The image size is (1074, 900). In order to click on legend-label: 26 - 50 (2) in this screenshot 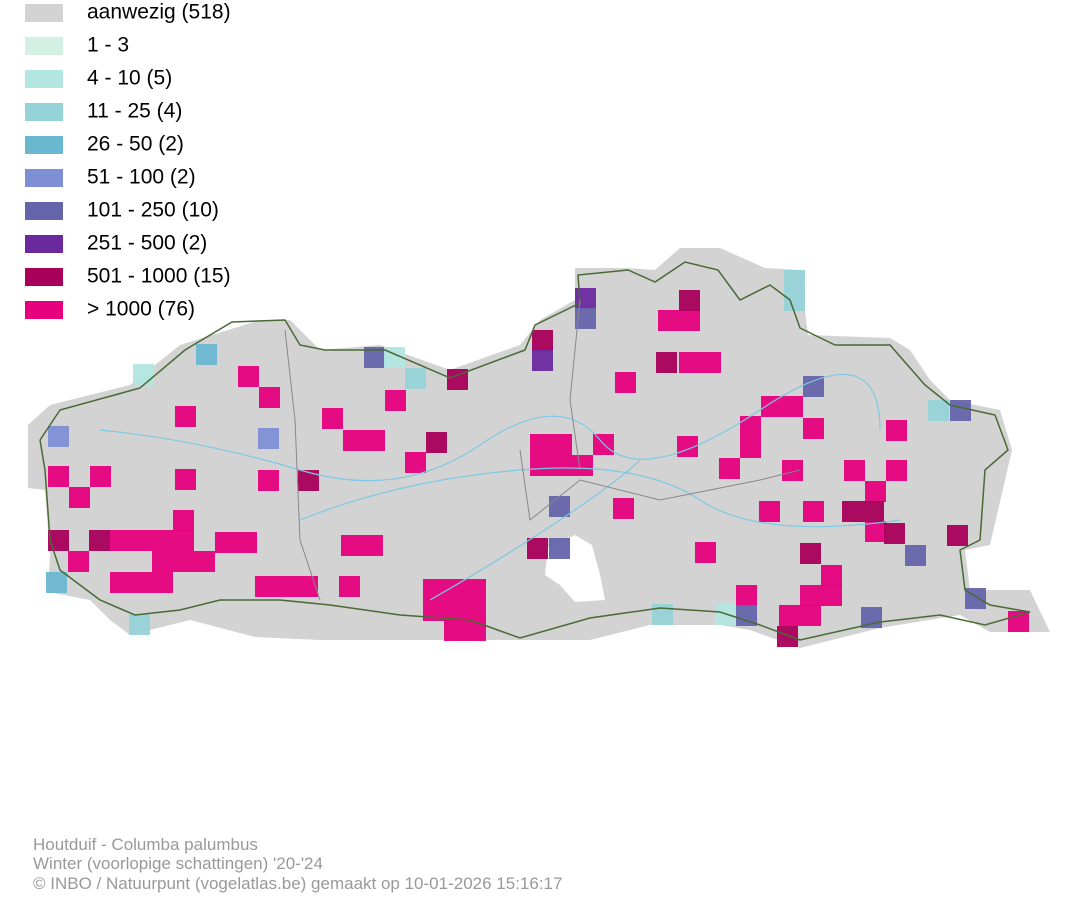, I will do `click(135, 144)`.